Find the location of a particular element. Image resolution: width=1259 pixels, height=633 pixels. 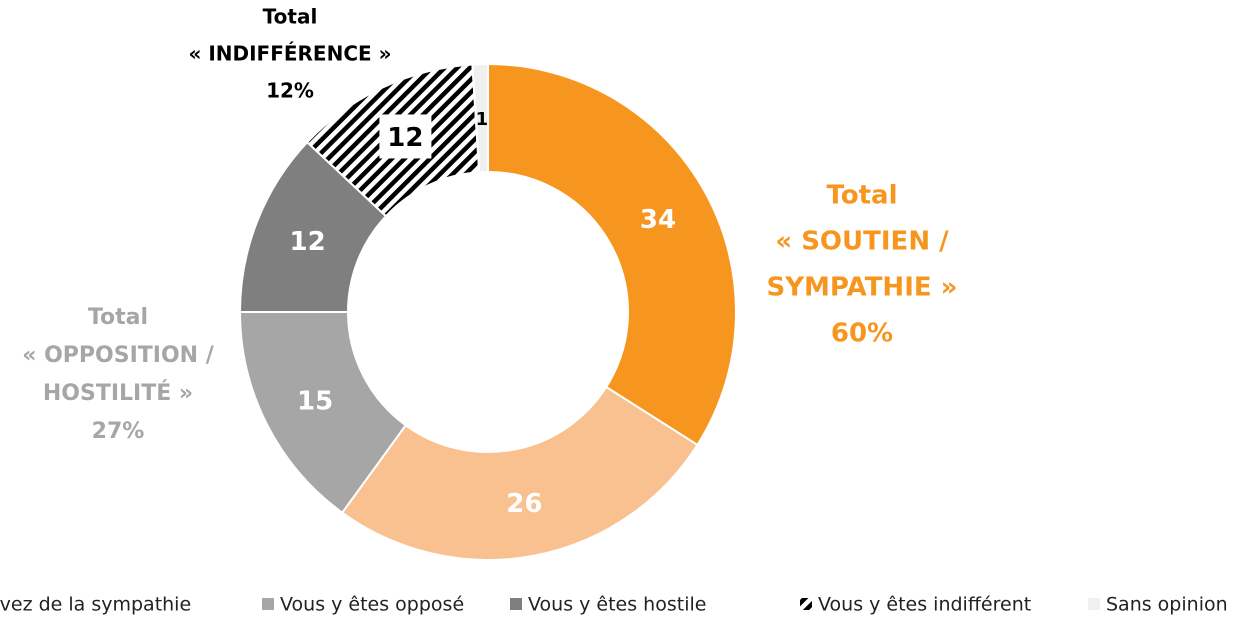

annotation: 60% is located at coordinates (862, 334).